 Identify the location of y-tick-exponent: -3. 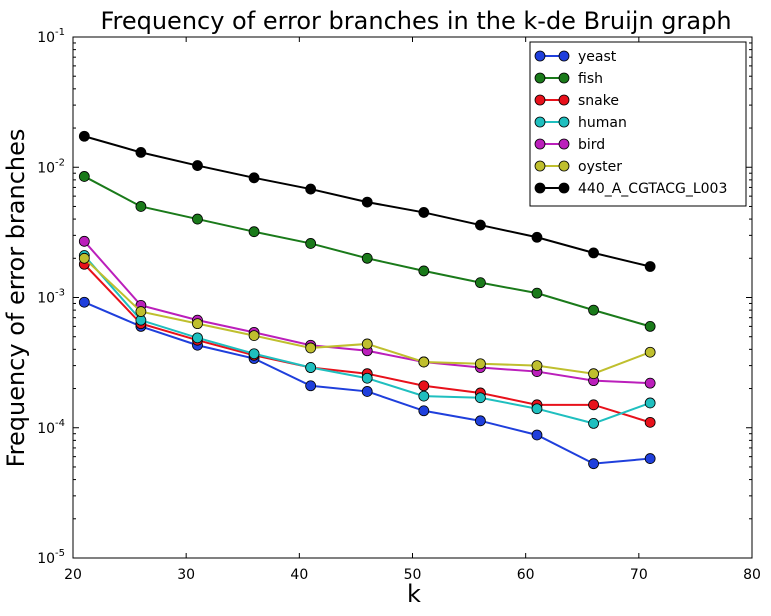
(60, 293).